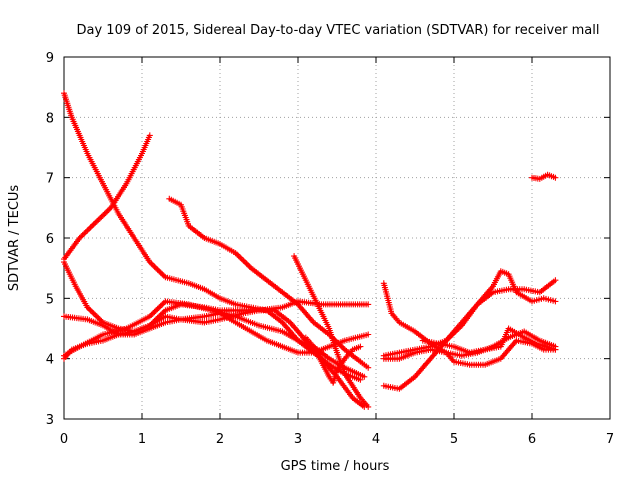 Image resolution: width=640 pixels, height=480 pixels. I want to click on x-tick-label: 7, so click(610, 439).